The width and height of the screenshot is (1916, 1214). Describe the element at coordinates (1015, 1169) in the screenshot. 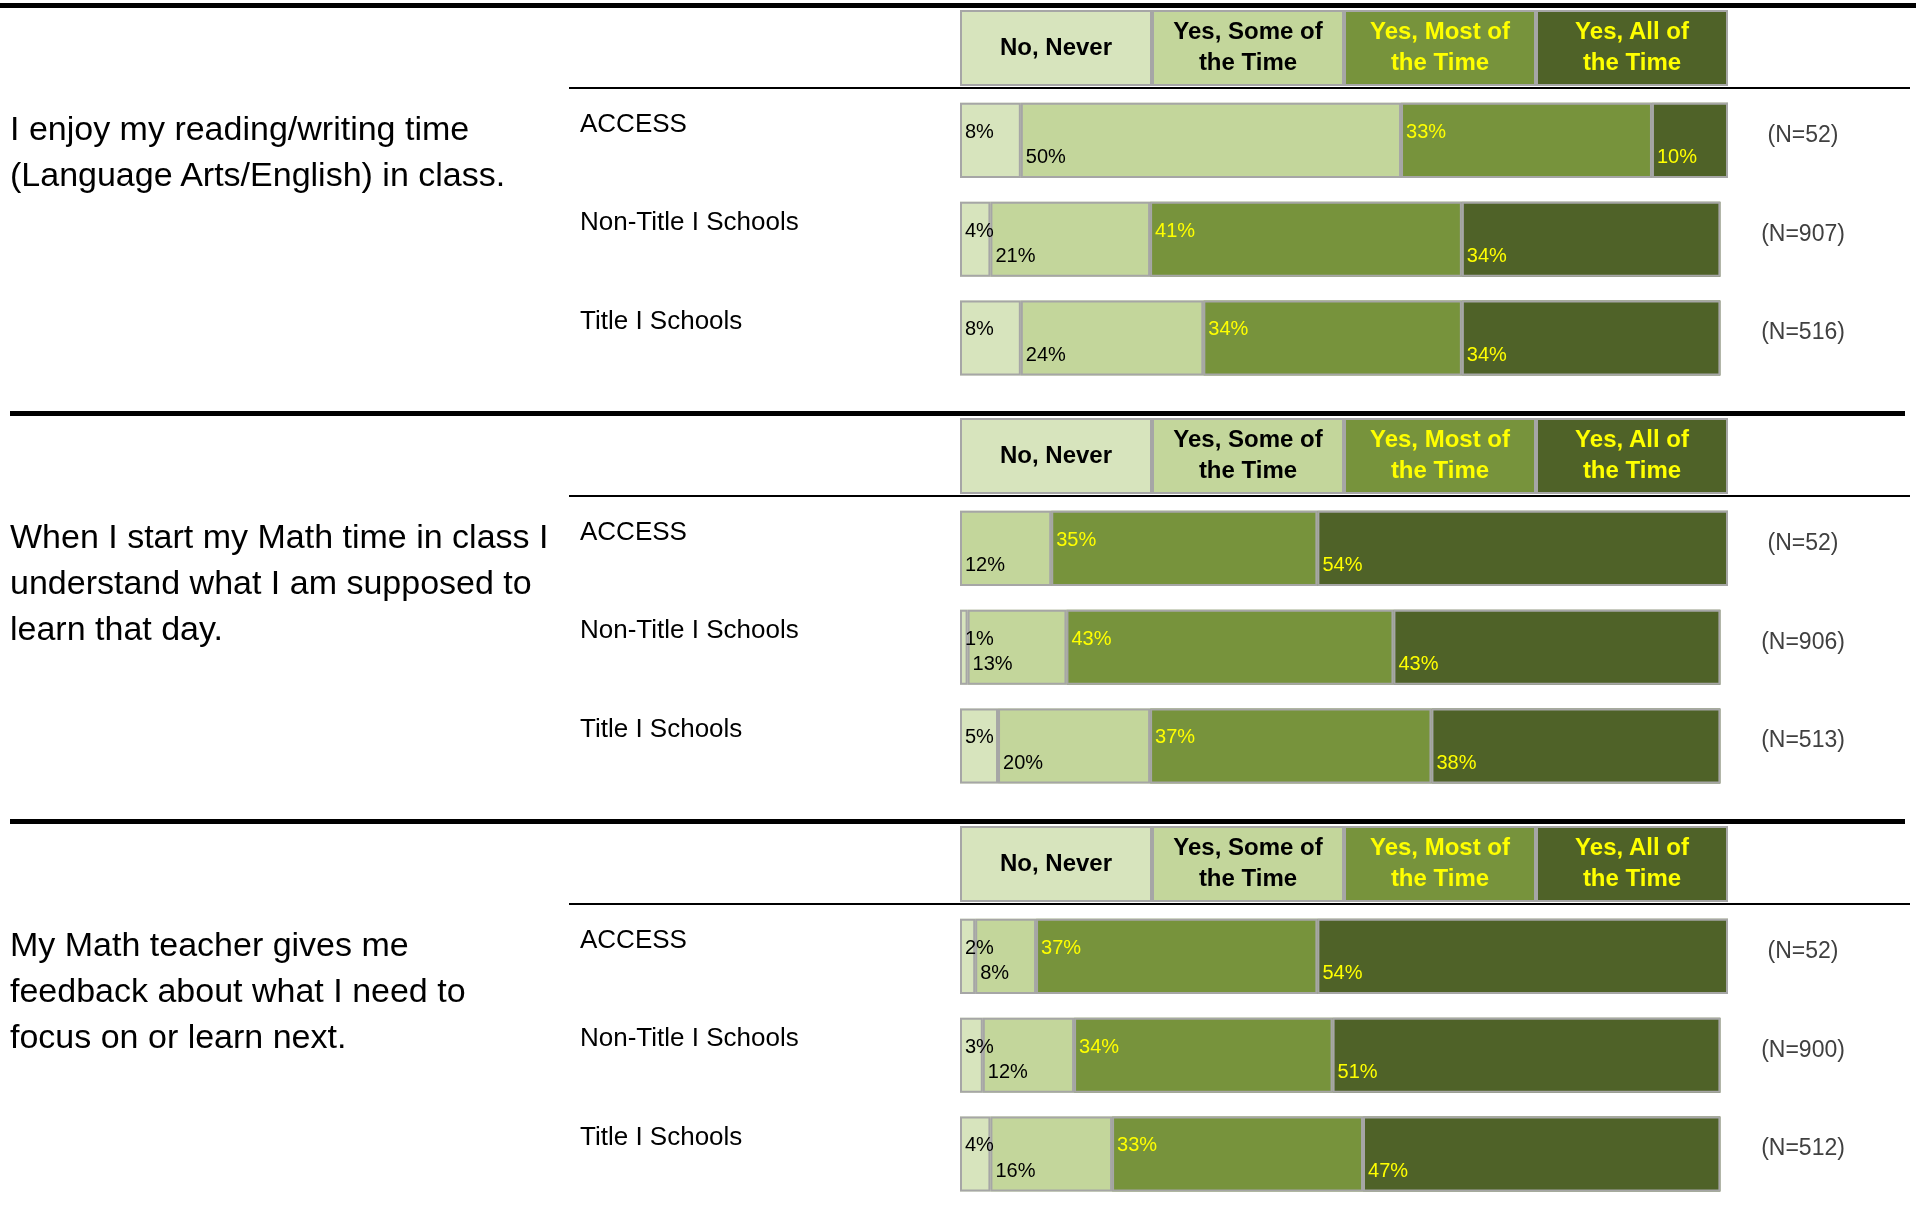

I see `data-label: 16%` at that location.